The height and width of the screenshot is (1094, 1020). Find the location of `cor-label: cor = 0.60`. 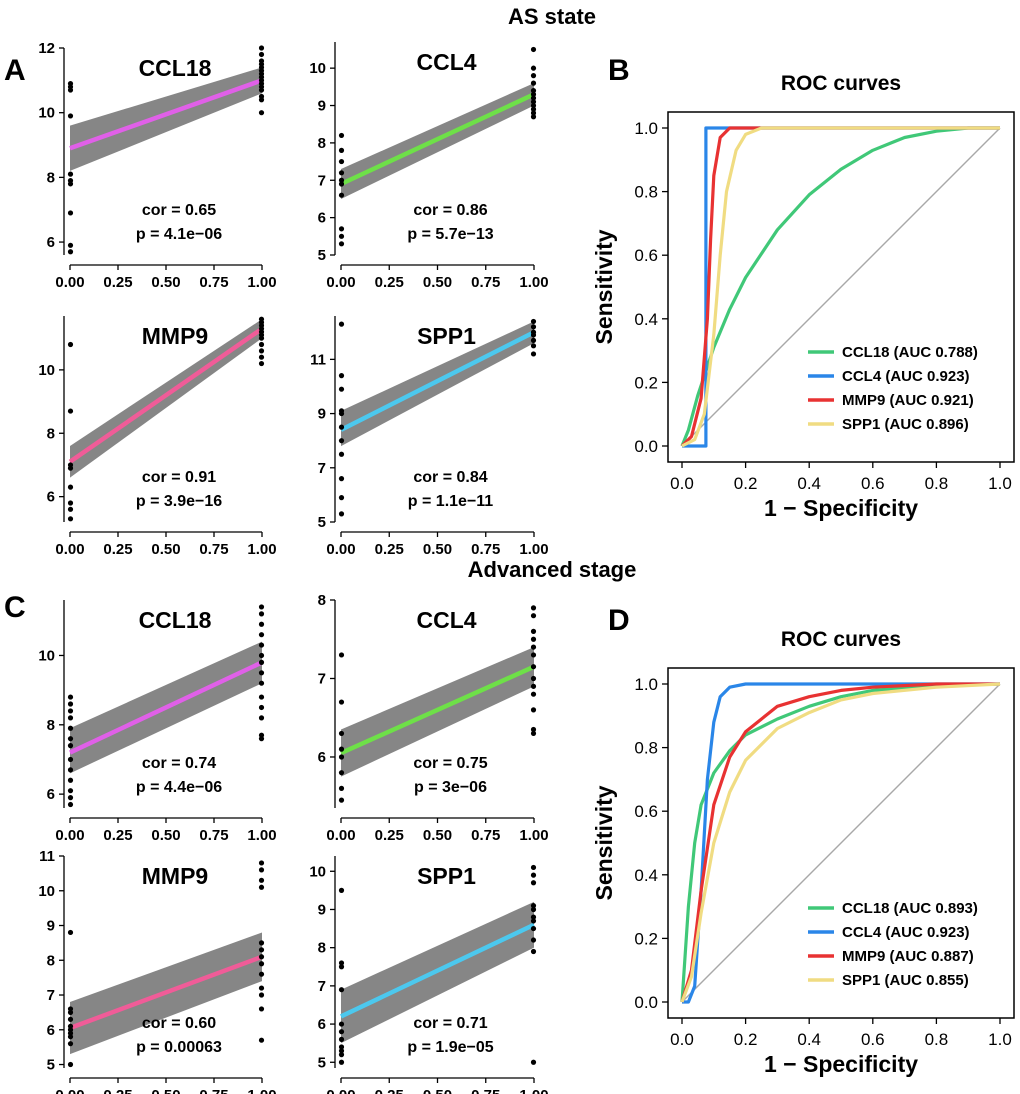

cor-label: cor = 0.60 is located at coordinates (179, 1023).